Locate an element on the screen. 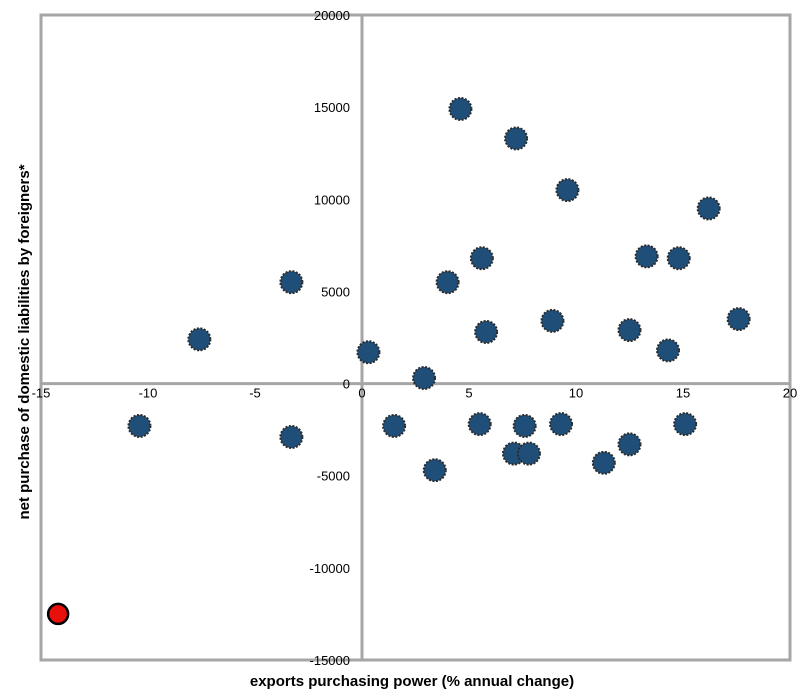 This screenshot has height=695, width=797. y-tick-label: -5000 is located at coordinates (333, 476).